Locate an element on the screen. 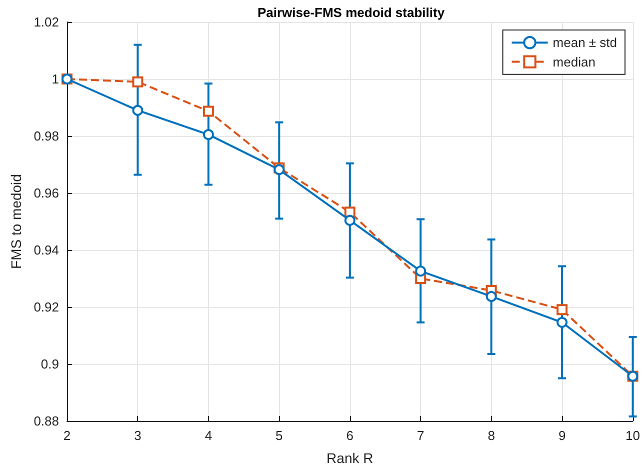  x-tick-label: 9 is located at coordinates (562, 435).